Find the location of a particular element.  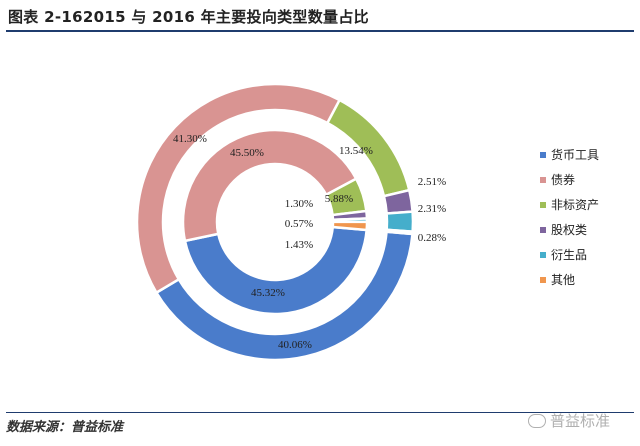

wechat-icon is located at coordinates (536, 420).